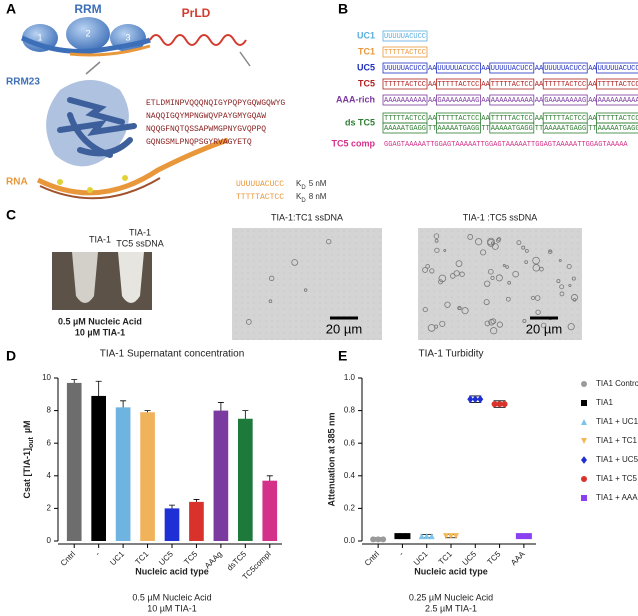 The height and width of the screenshot is (616, 638). What do you see at coordinates (366, 67) in the screenshot?
I see `sequence-name: UC5` at bounding box center [366, 67].